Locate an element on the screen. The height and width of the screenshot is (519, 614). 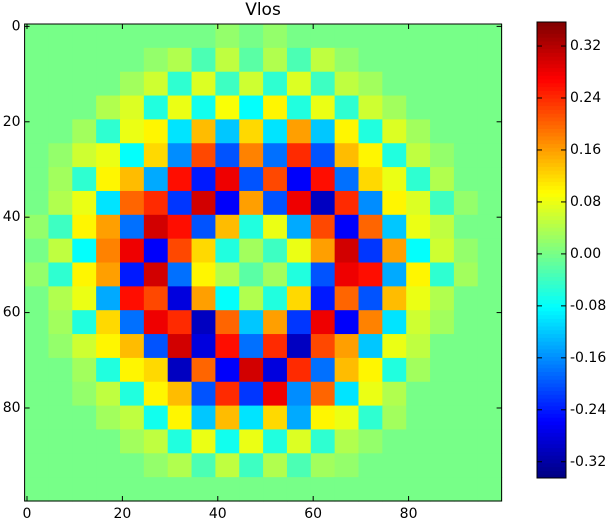
colorbar-tick-label: 0.00 is located at coordinates (585, 254).